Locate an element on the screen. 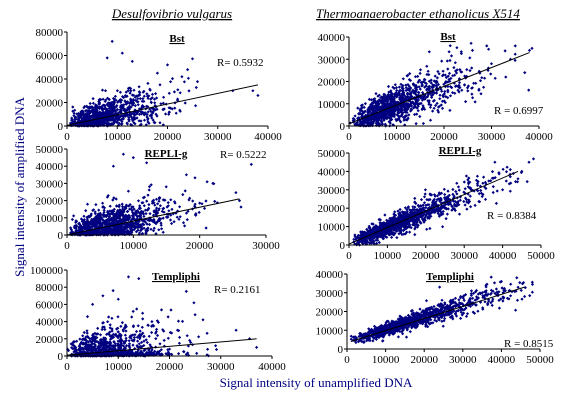 The image size is (563, 393). r-value-label: R= 0.5222 is located at coordinates (243, 155).